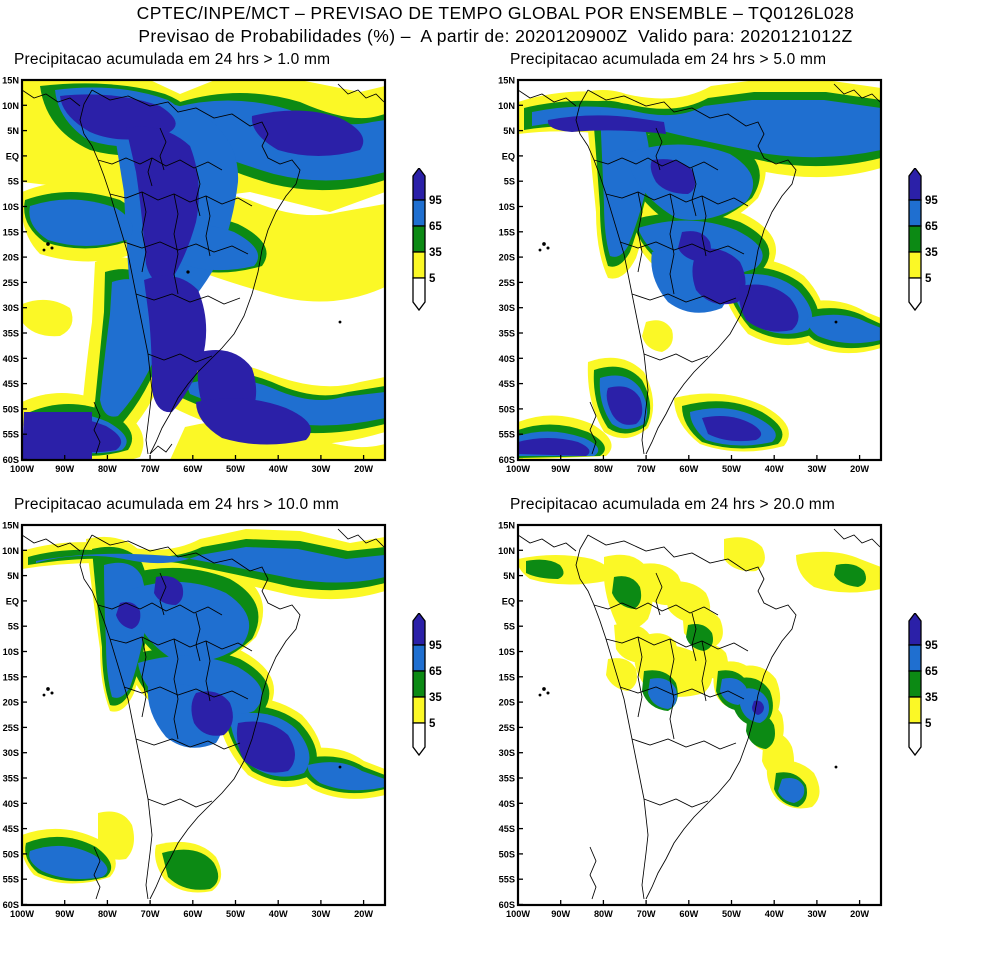  I want to click on svg-text: 50S, so click(507, 409).